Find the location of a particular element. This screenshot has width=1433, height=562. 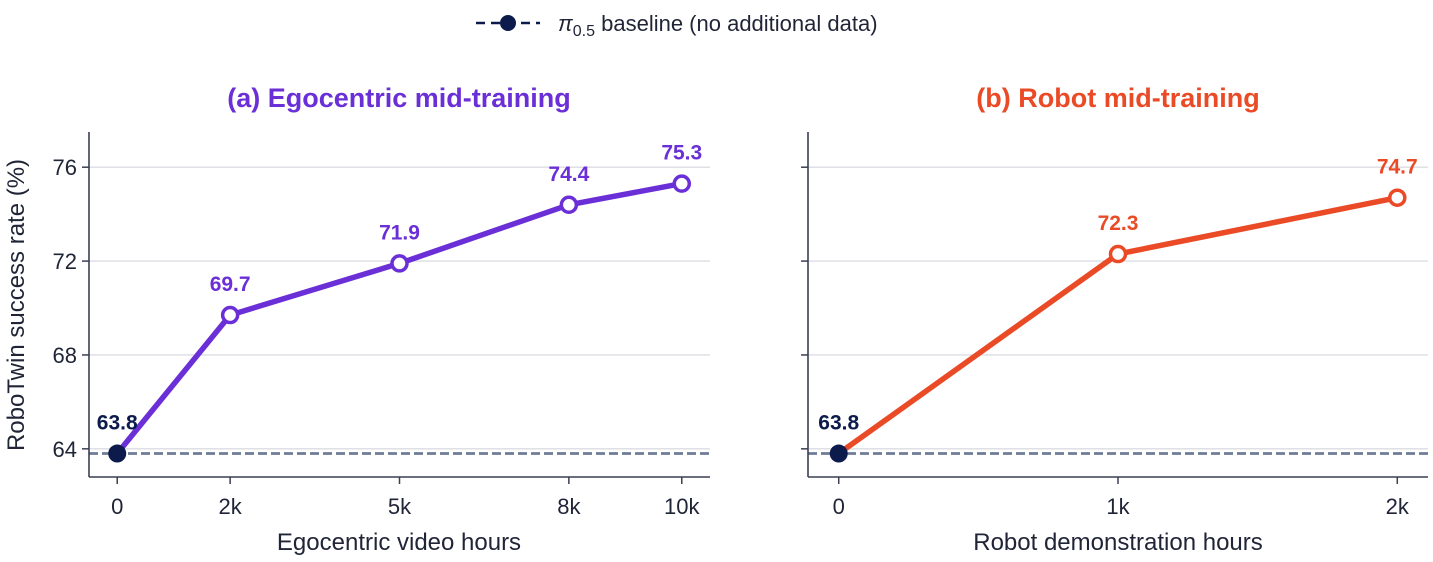

x-tick-label: 1k is located at coordinates (1118, 506).